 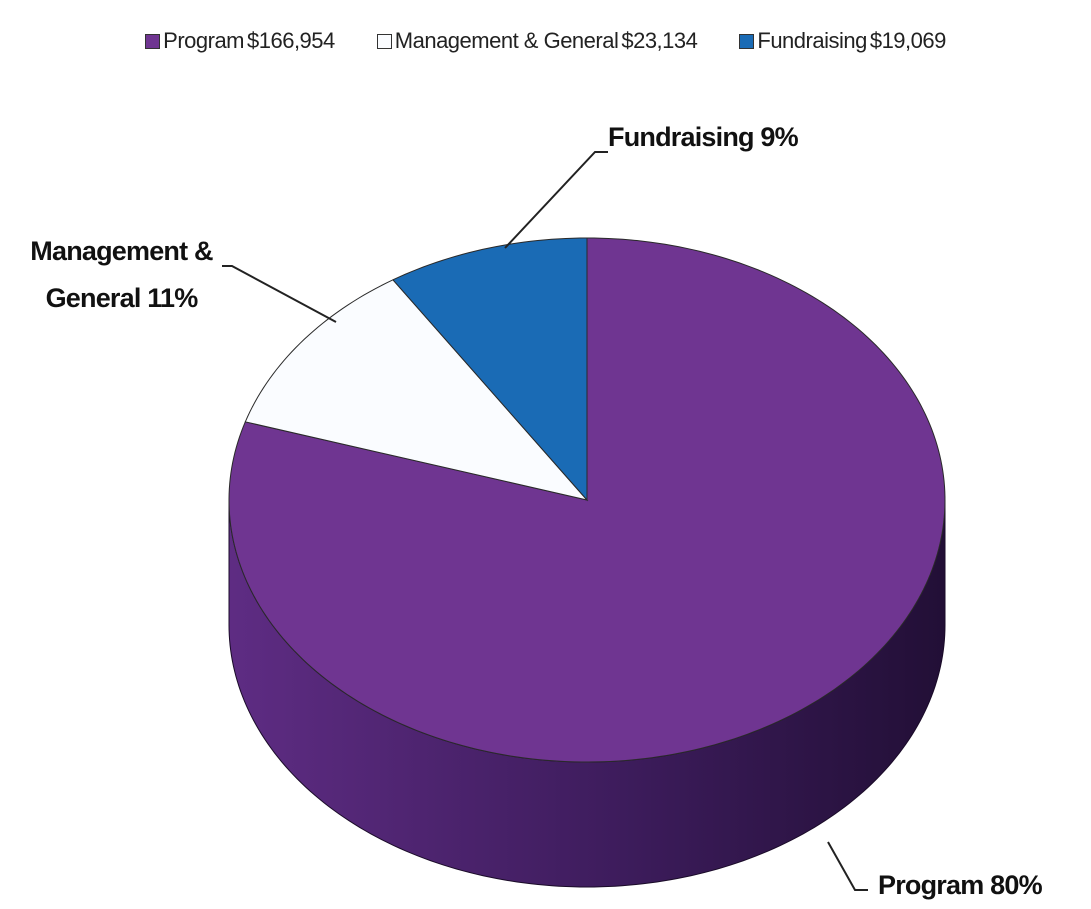 I want to click on data-label: Fundraising 9%, so click(x=738, y=137).